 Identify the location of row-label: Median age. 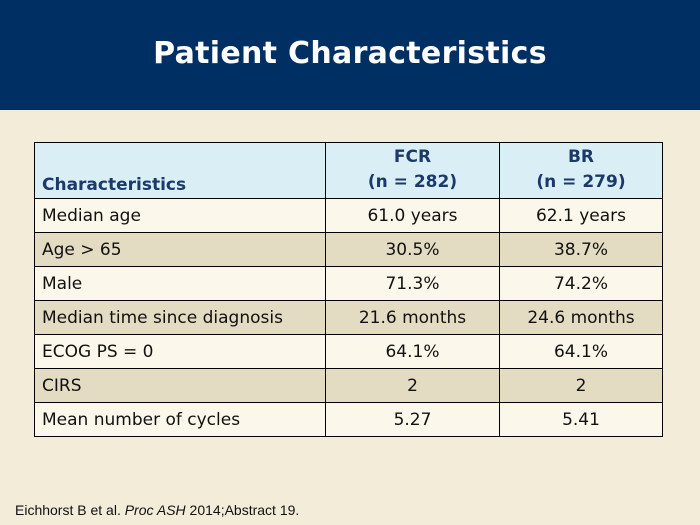
(180, 215).